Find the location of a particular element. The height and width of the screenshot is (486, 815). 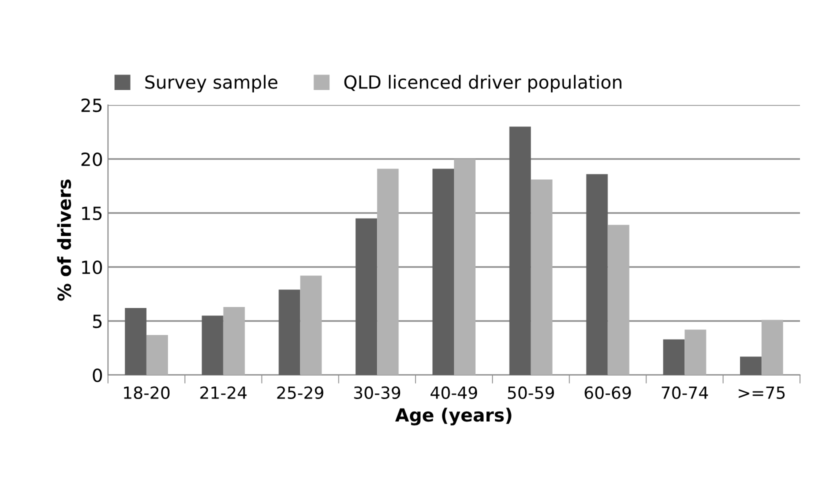

y-tick-label: 0 is located at coordinates (97, 375).